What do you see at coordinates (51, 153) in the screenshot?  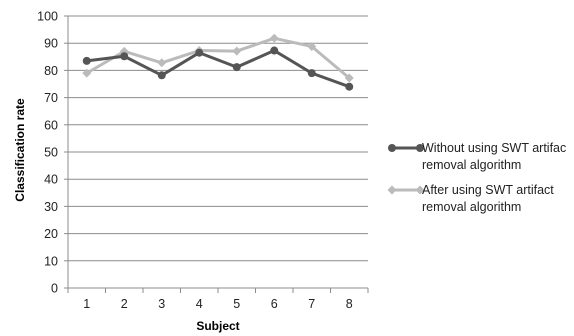 I see `y-tick-label: 50` at bounding box center [51, 153].